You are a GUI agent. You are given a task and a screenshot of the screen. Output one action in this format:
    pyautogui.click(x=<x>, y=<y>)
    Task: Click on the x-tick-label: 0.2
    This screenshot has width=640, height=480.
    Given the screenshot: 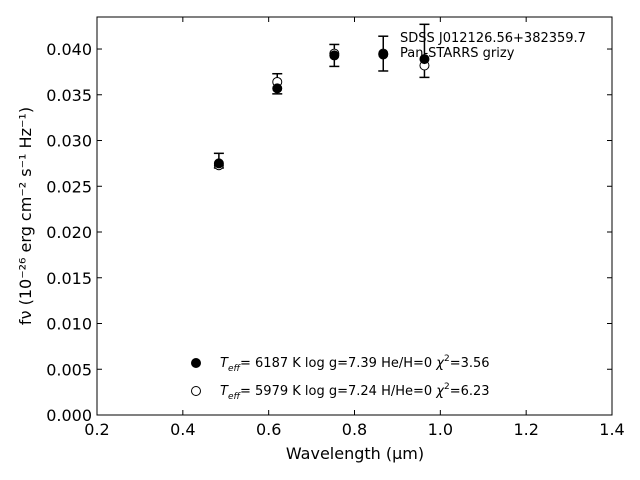 What is the action you would take?
    pyautogui.click(x=96, y=429)
    